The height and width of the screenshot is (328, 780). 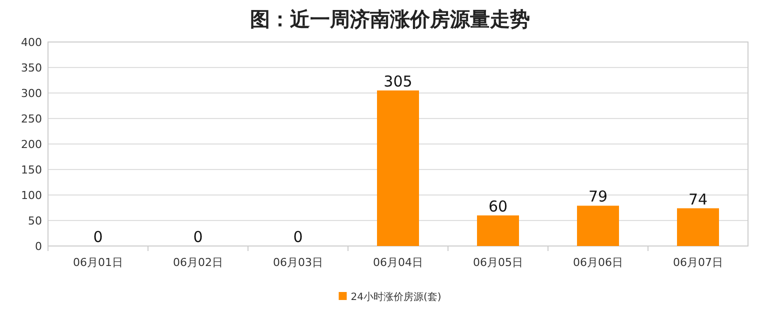 What do you see at coordinates (498, 206) in the screenshot?
I see `data-label: 60` at bounding box center [498, 206].